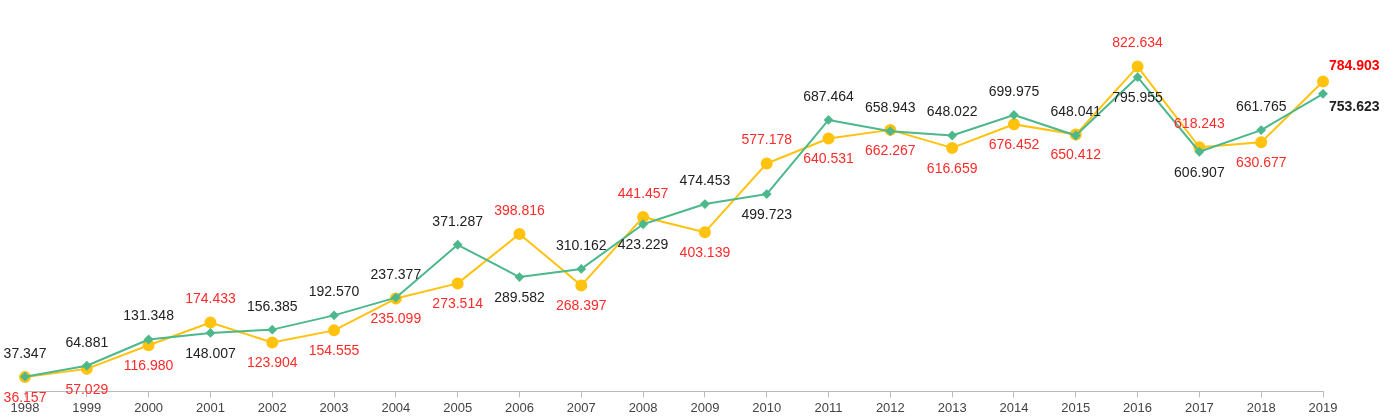 The height and width of the screenshot is (419, 1393). Describe the element at coordinates (890, 107) in the screenshot. I see `data-label: 658.943` at that location.